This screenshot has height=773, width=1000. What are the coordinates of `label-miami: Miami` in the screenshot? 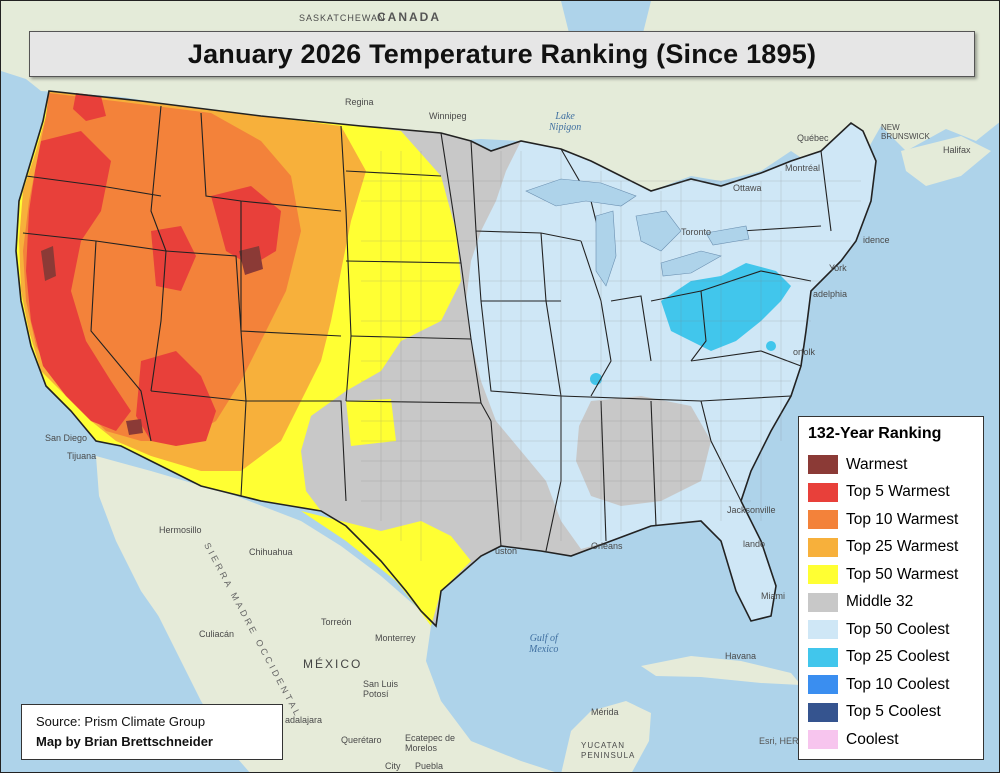 It's located at (773, 596).